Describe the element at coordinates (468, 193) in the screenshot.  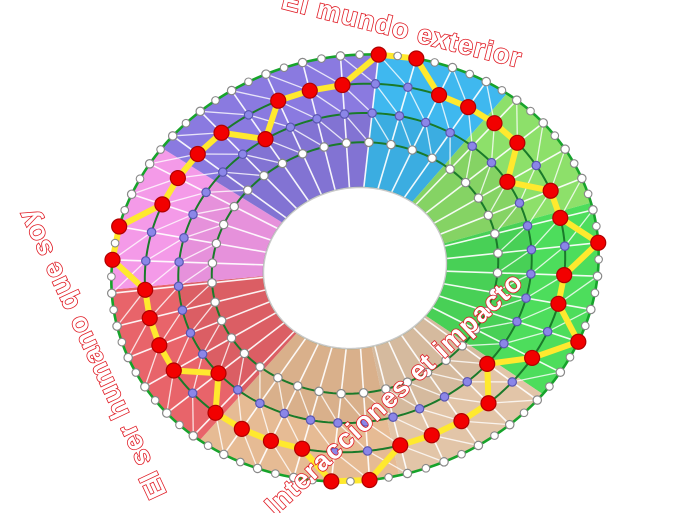
I see `sector-shade-green-light` at that location.